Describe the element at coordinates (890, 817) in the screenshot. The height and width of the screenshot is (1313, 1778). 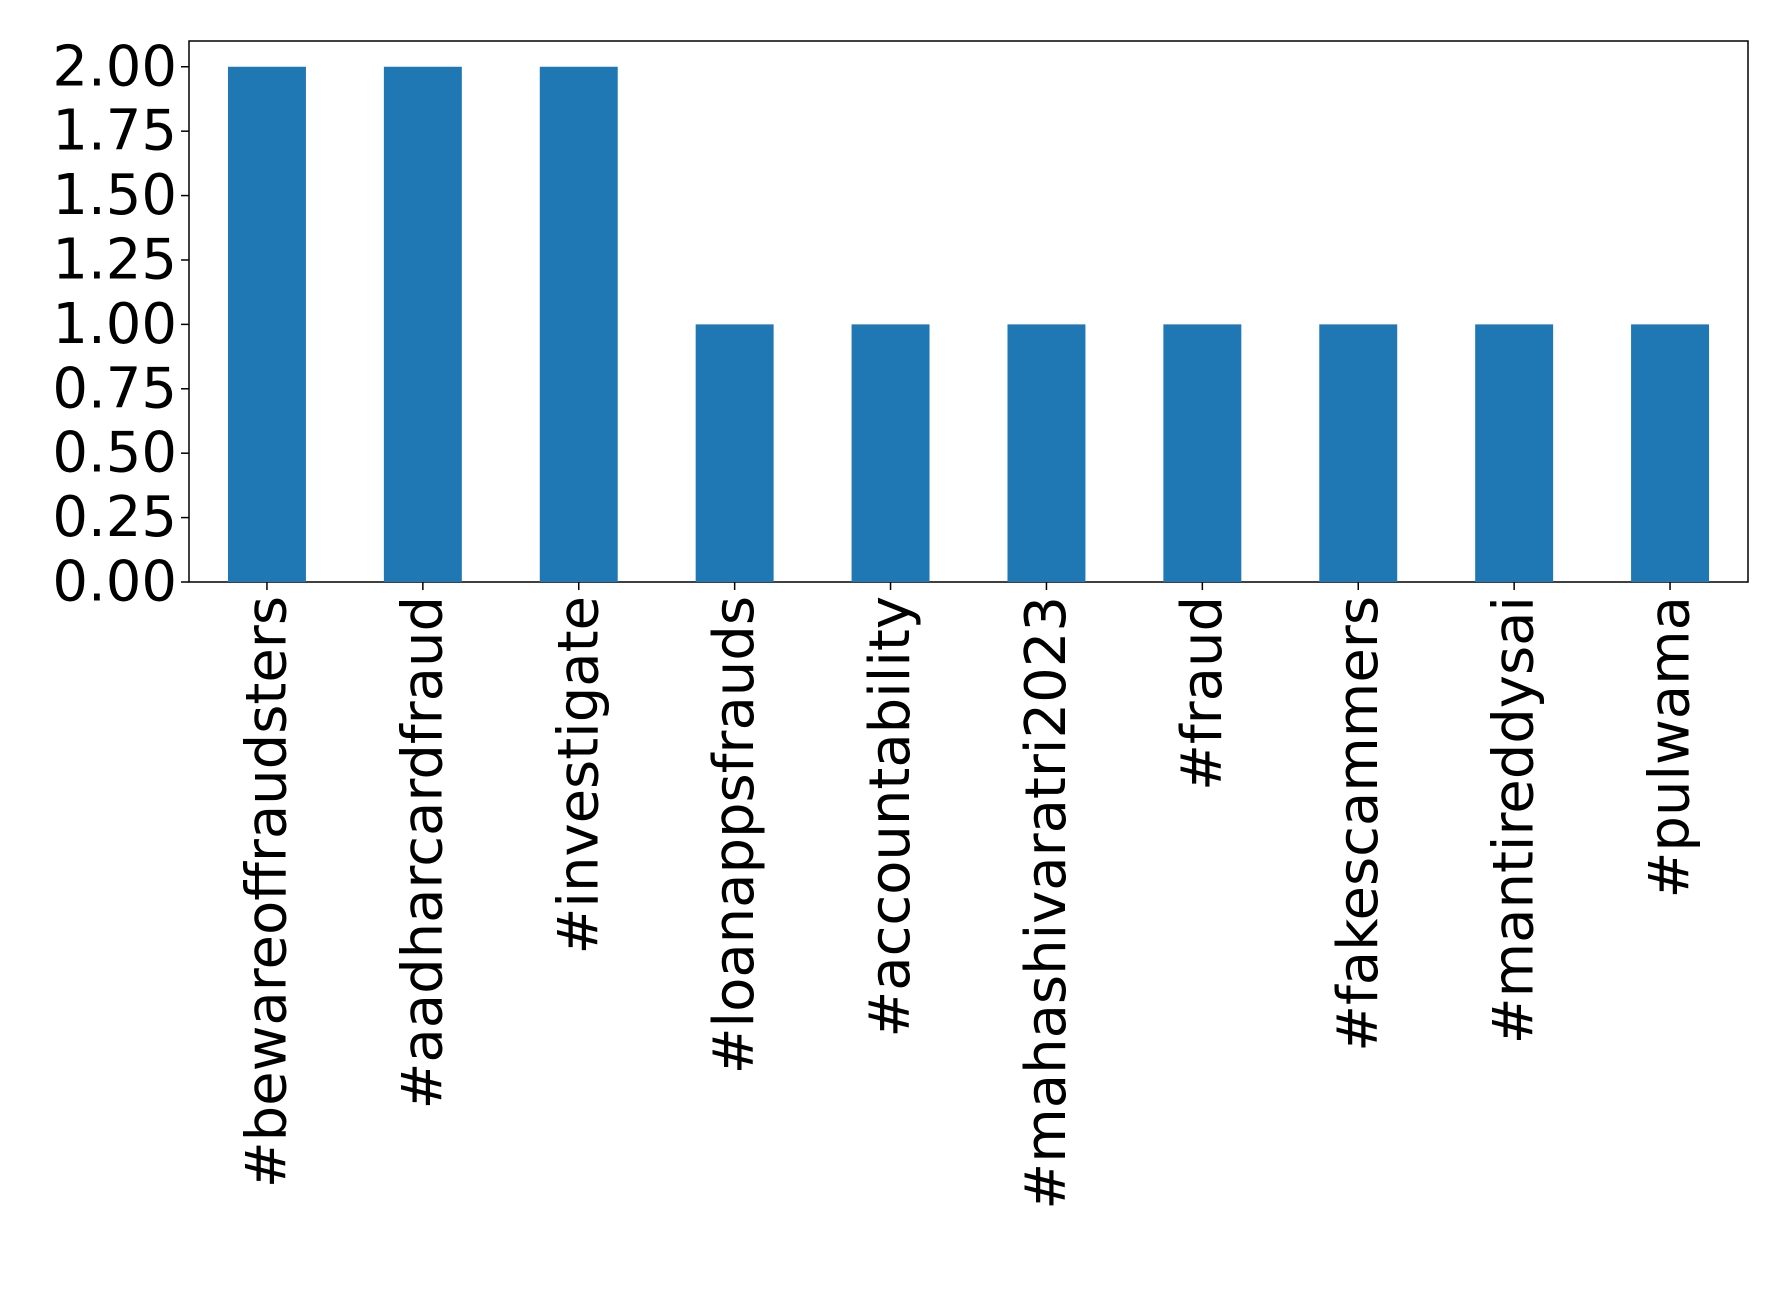
I see `x-tick-label: #accountability` at that location.